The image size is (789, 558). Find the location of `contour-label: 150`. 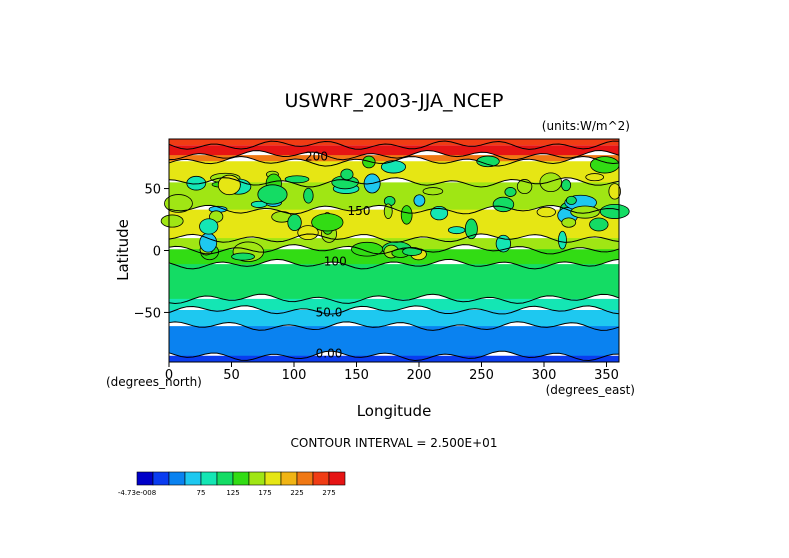

contour-label: 150 is located at coordinates (359, 211).